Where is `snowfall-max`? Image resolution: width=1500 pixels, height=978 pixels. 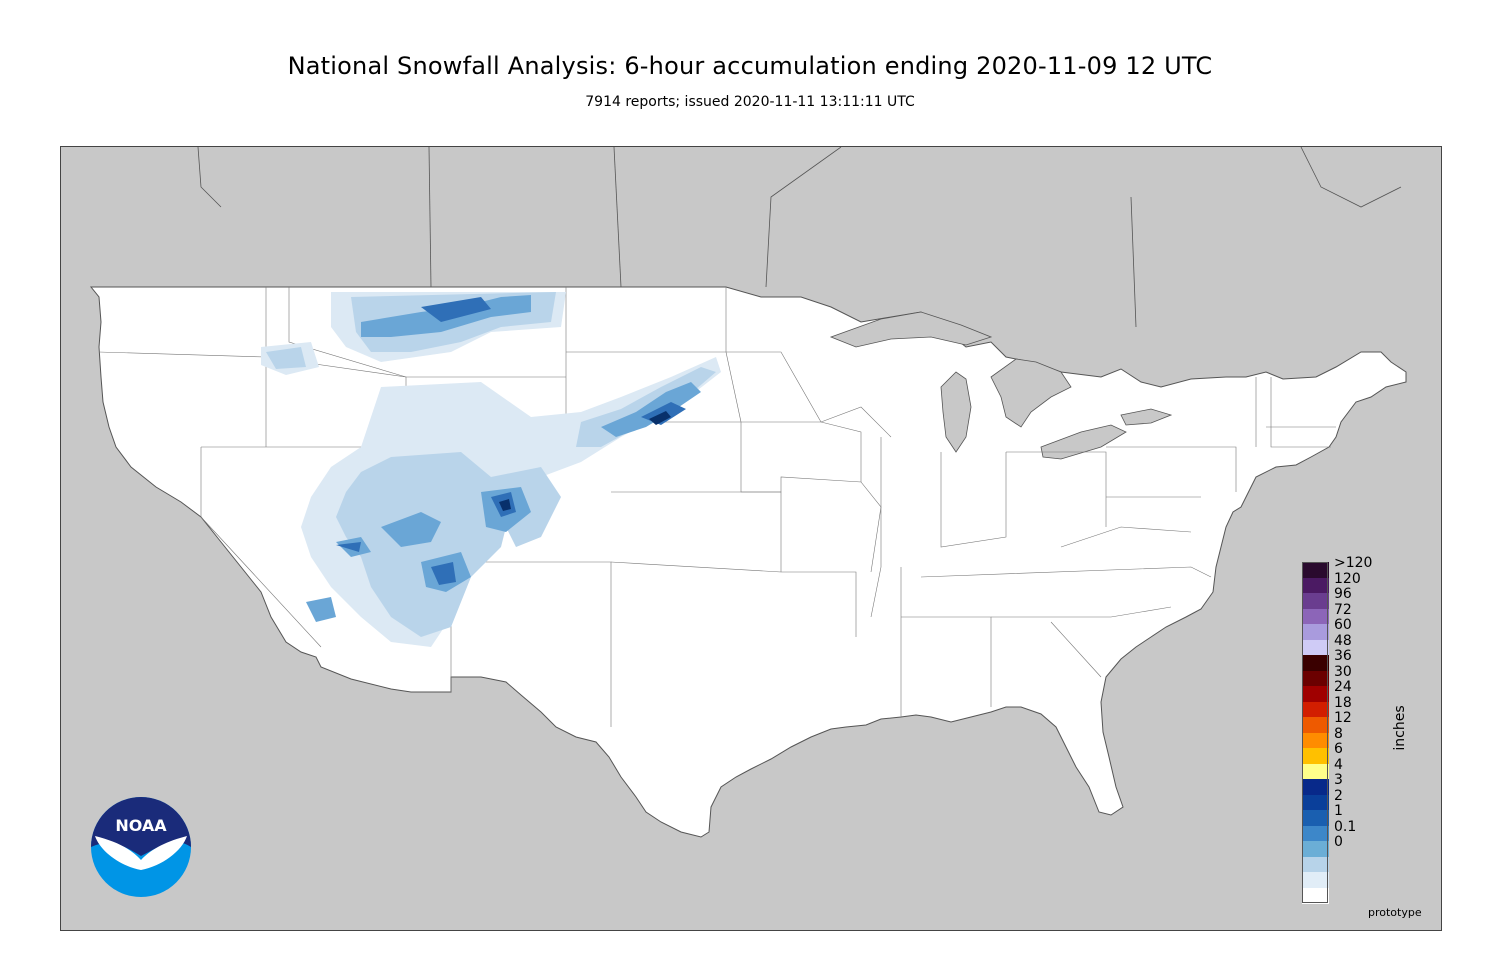 snowfall-max is located at coordinates (585, 461).